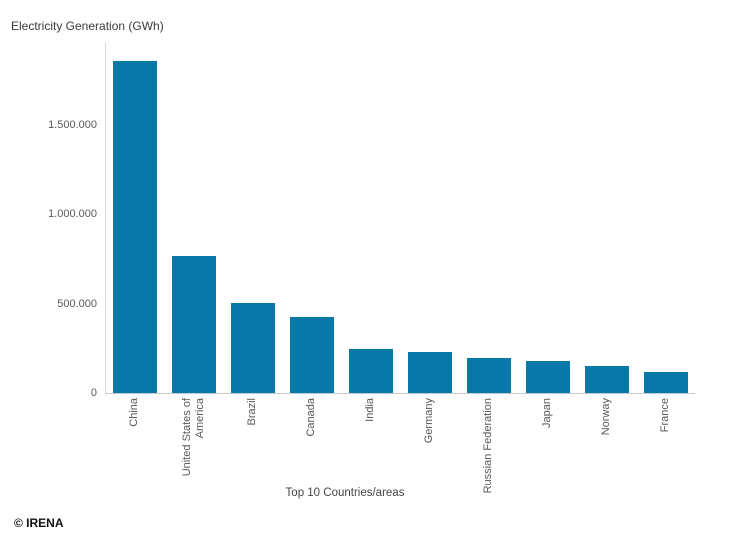 The width and height of the screenshot is (729, 544). Describe the element at coordinates (72, 214) in the screenshot. I see `ytick-1-000-000: 1.000.000` at that location.